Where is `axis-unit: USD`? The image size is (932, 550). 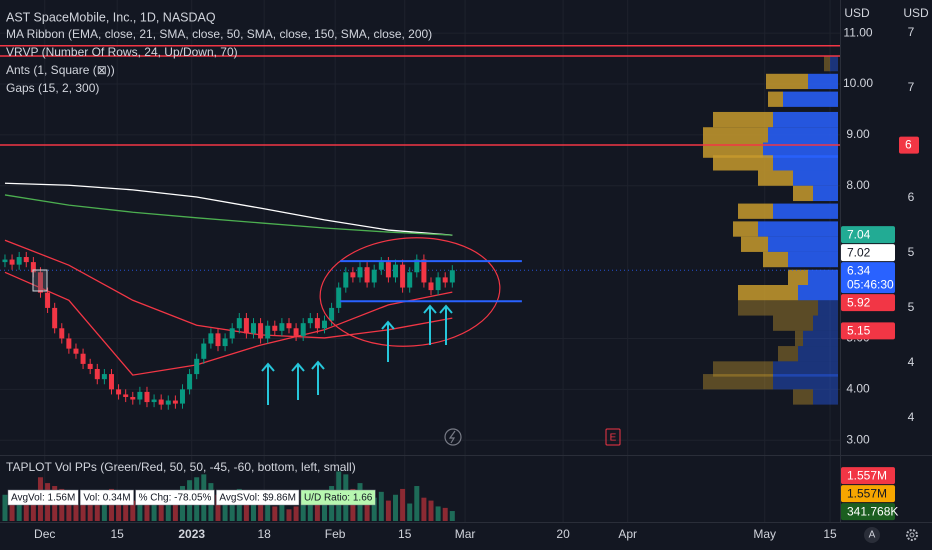
axis-unit: USD is located at coordinates (857, 13).